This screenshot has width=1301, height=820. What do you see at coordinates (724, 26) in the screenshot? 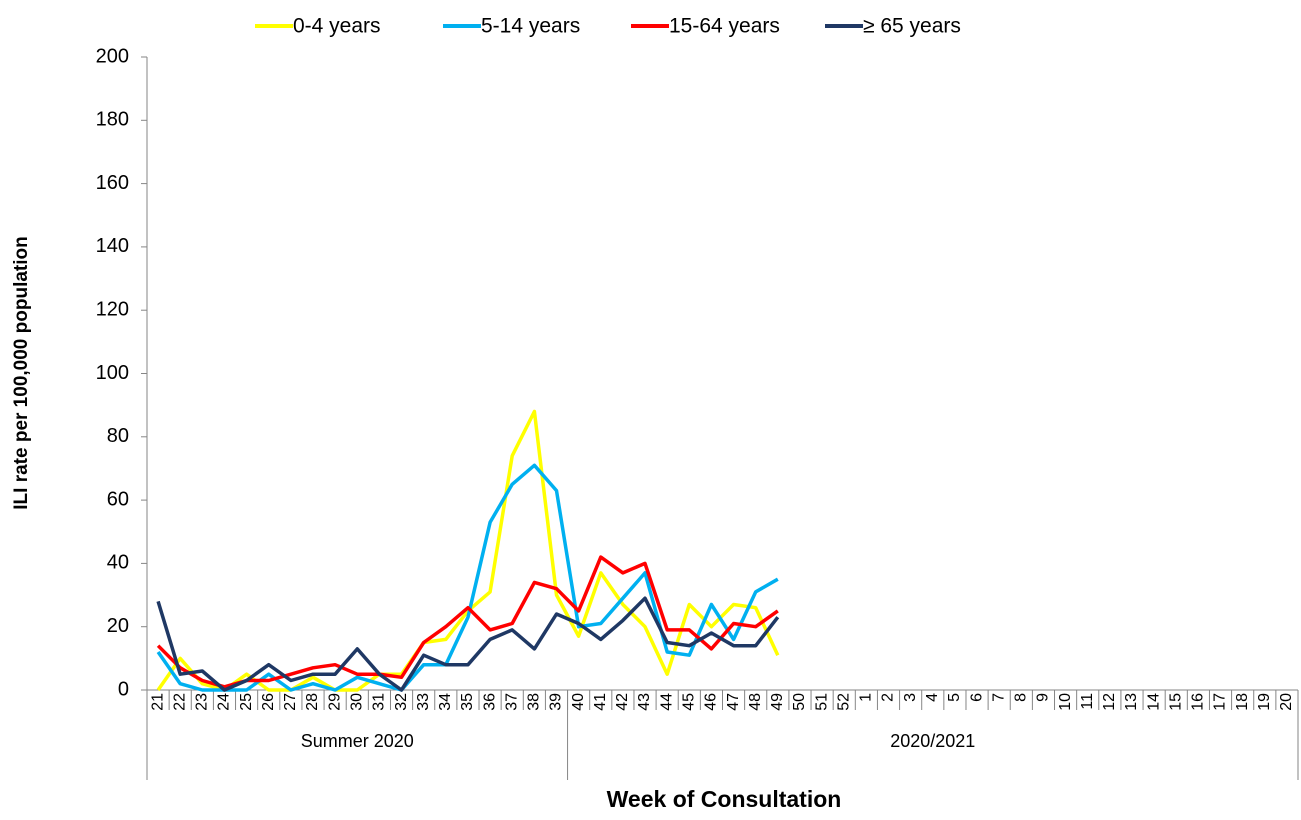
I see `legend-label: 15-64 years` at bounding box center [724, 26].